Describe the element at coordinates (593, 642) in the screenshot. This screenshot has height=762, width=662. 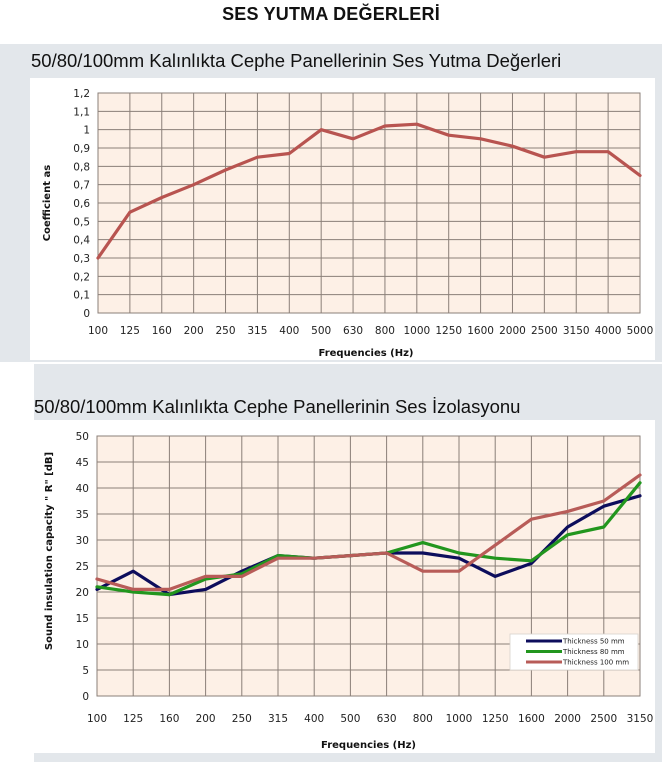
I see `legend-label-1: Thickness 50 mm` at that location.